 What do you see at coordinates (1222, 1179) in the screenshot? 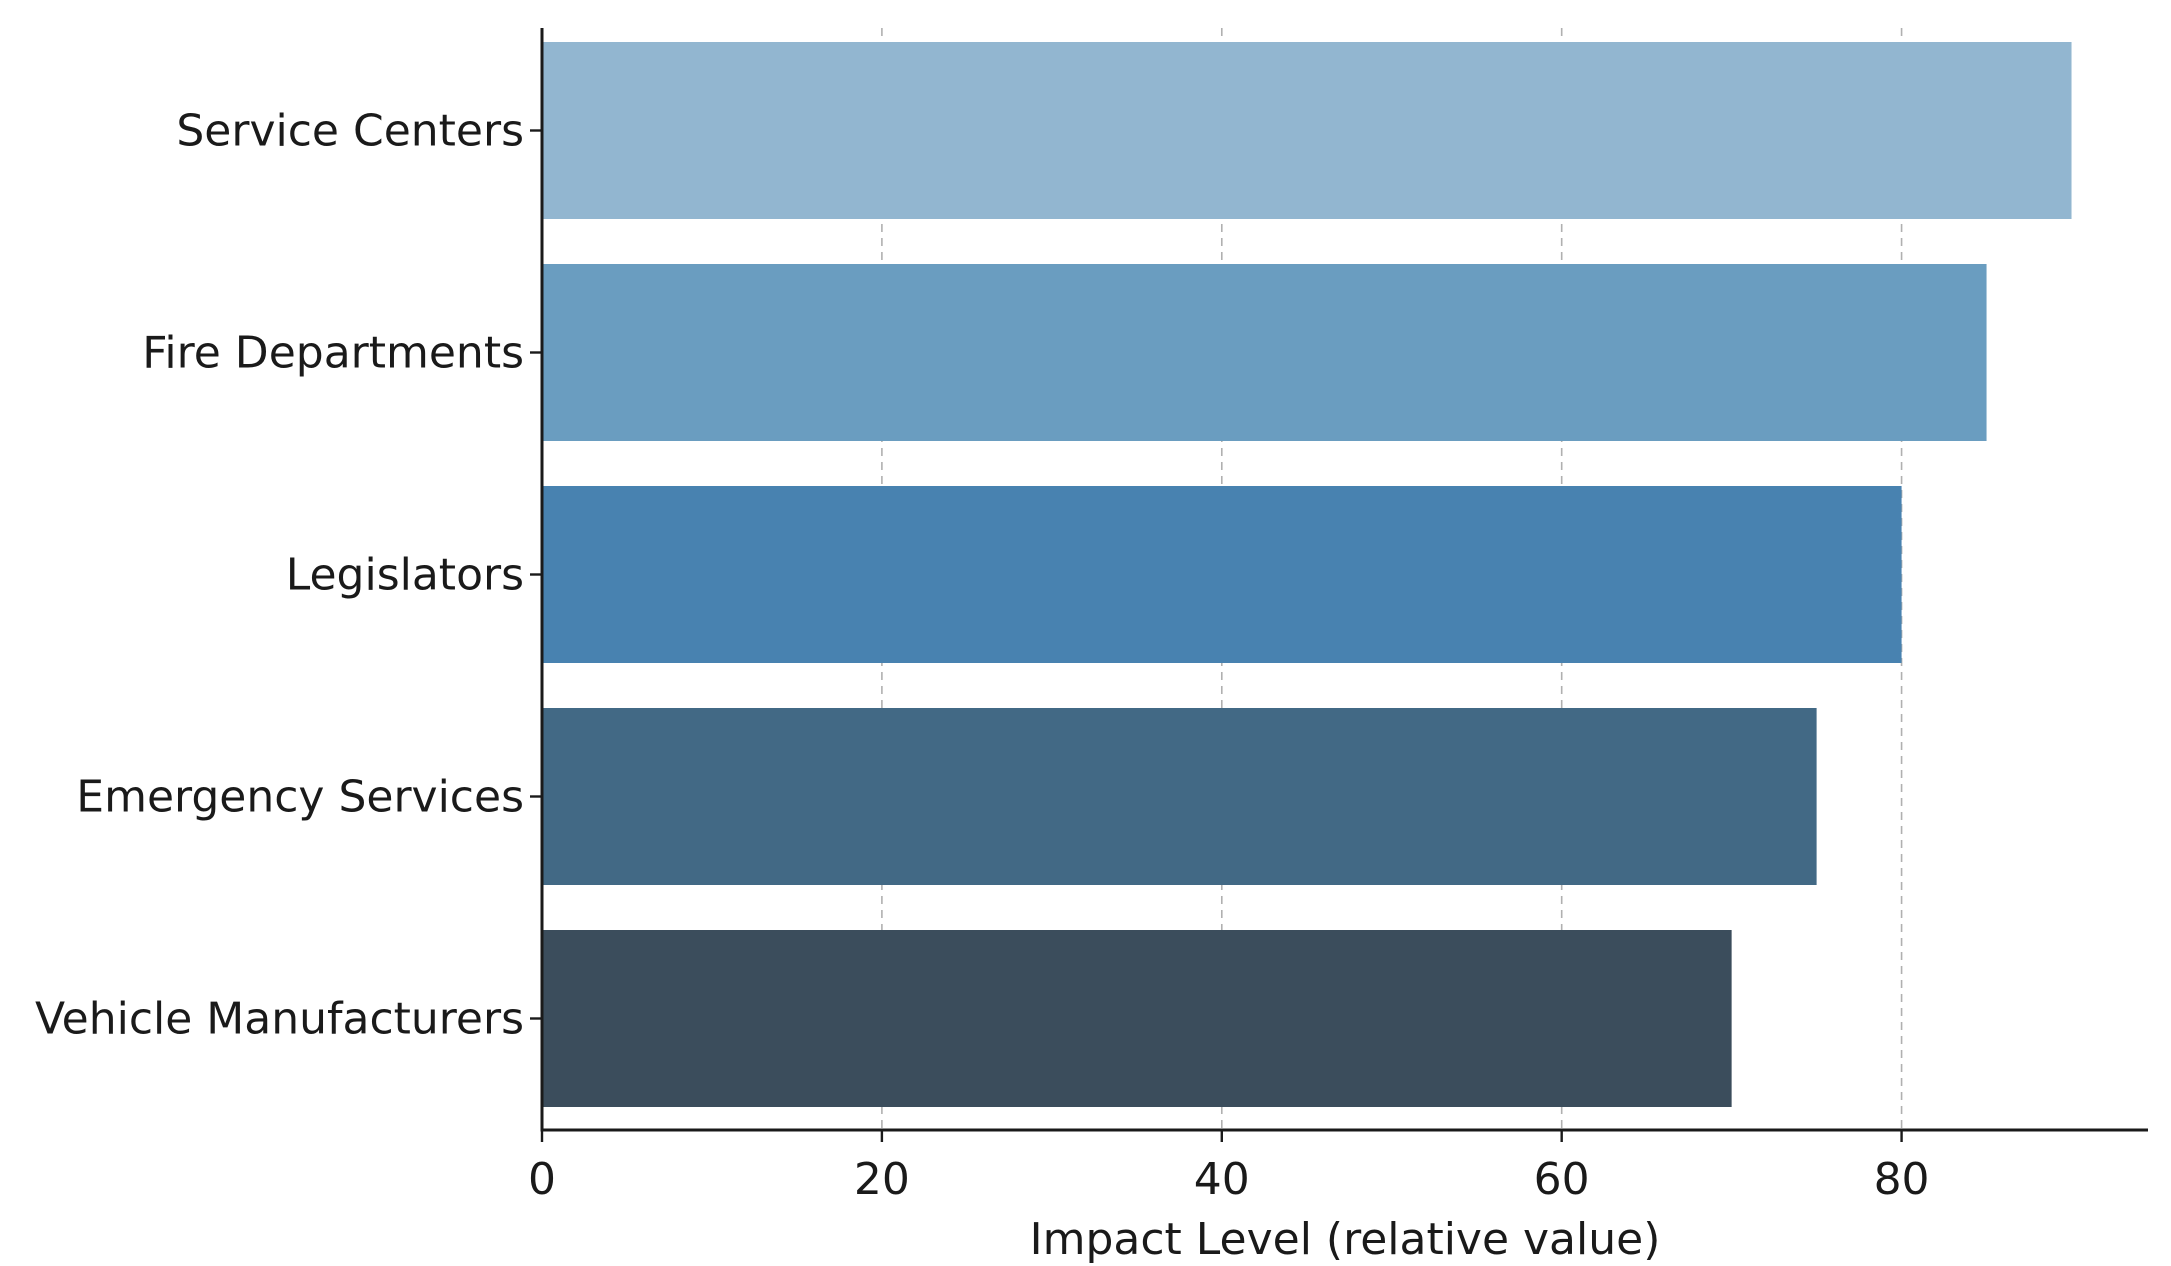
I see `x-tick-label-2: 40` at bounding box center [1222, 1179].